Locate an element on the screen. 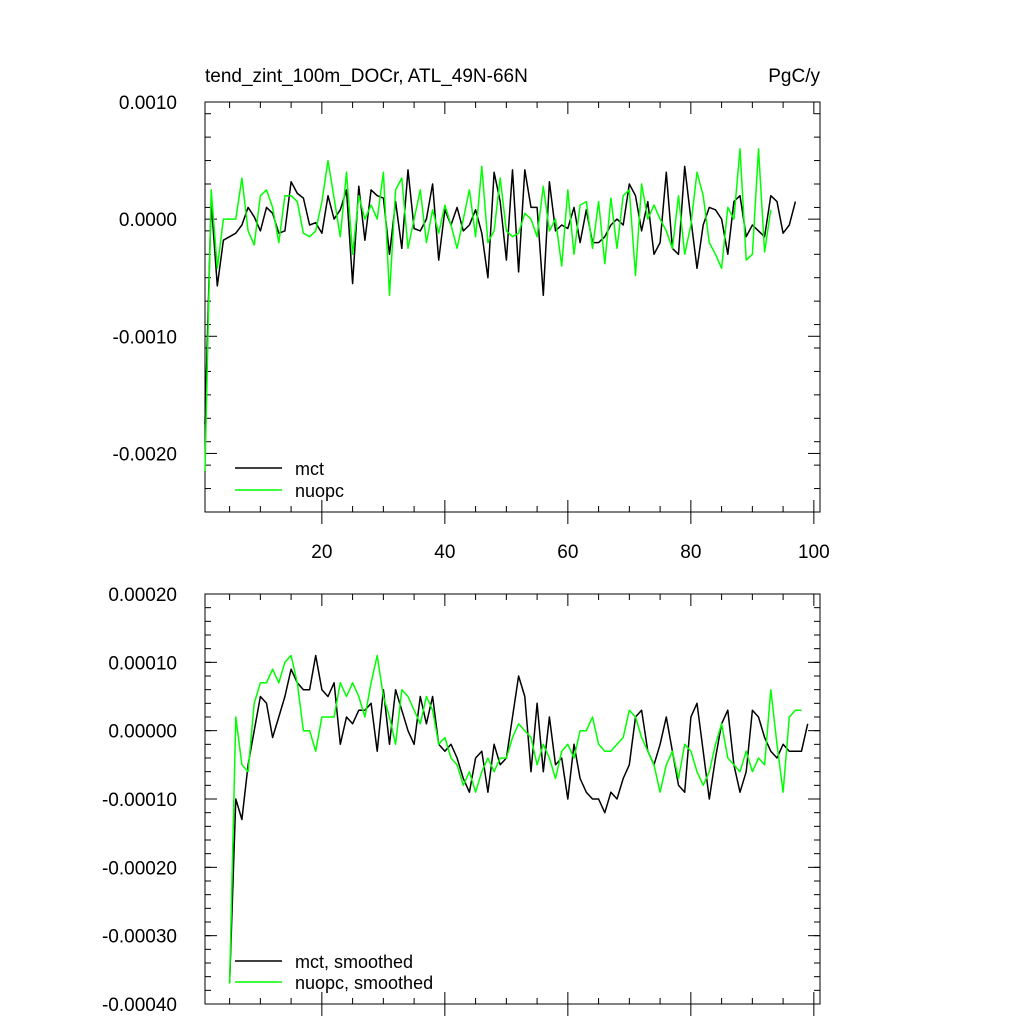 This screenshot has width=1024, height=1024. bottom-plot-legend: mct, smoothed nuopc, smoothed is located at coordinates (334, 972).